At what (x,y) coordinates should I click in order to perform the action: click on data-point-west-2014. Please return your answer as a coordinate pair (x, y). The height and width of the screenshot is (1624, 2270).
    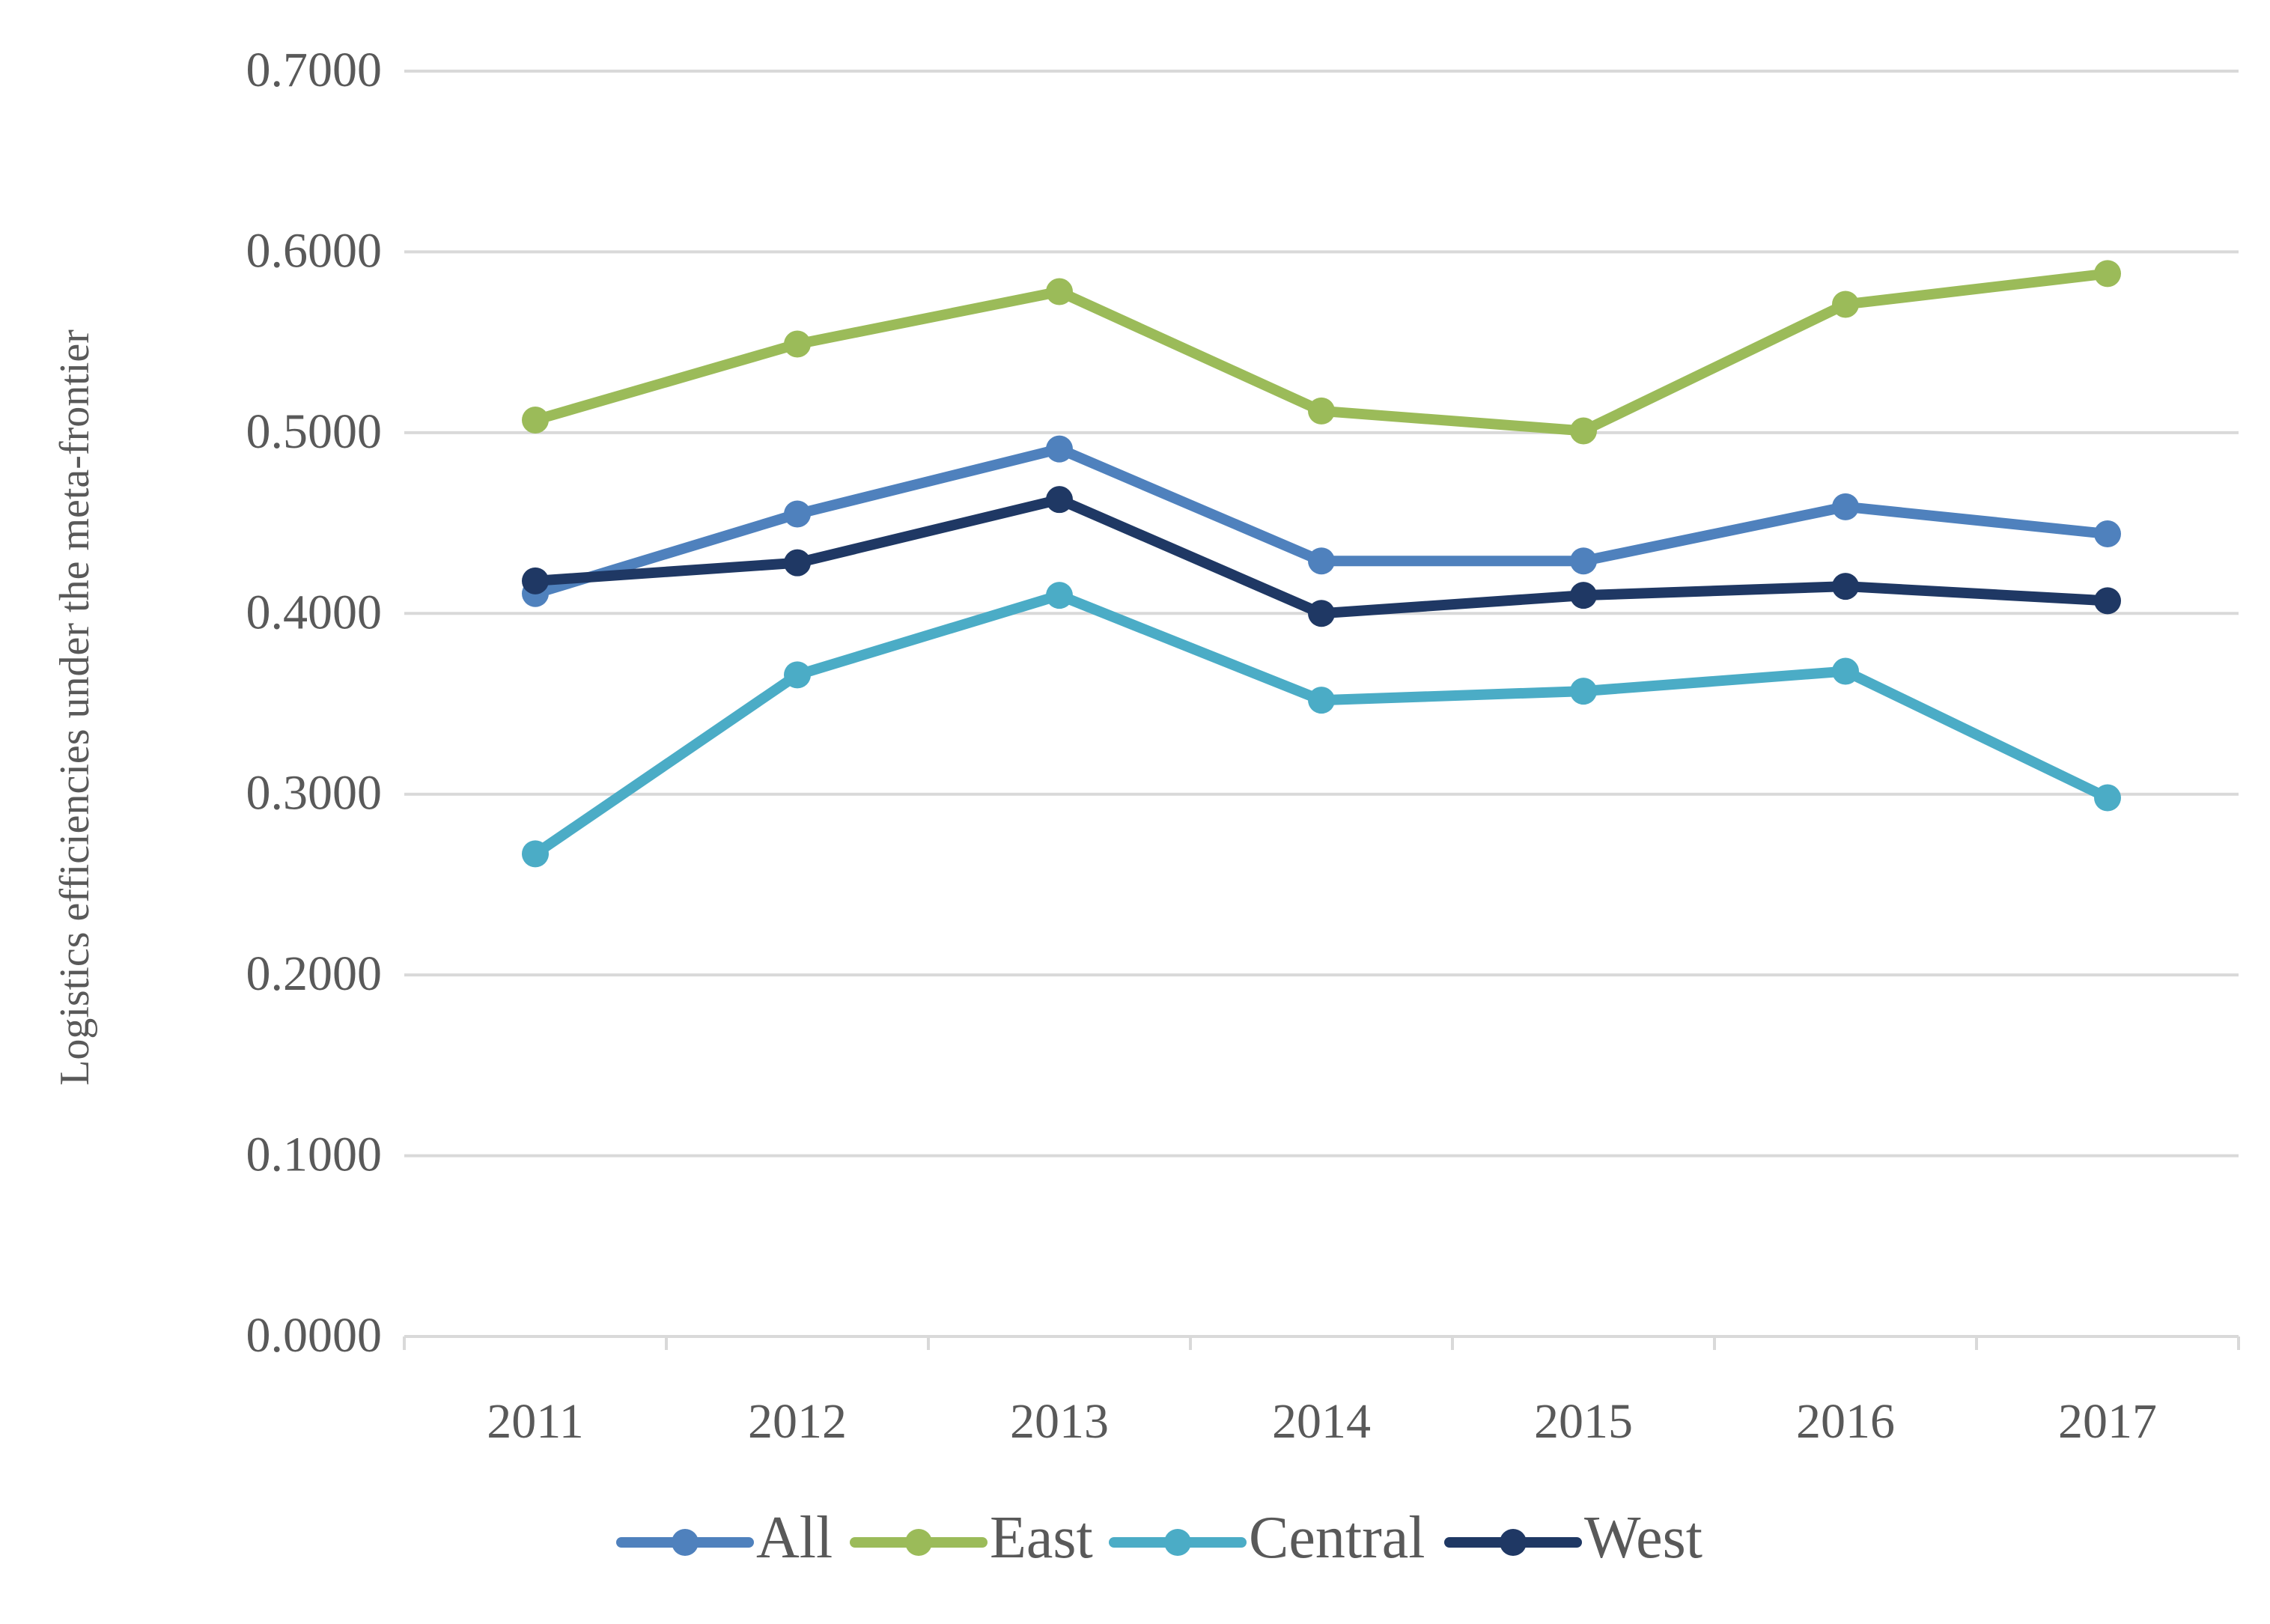
    Looking at the image, I should click on (1321, 613).